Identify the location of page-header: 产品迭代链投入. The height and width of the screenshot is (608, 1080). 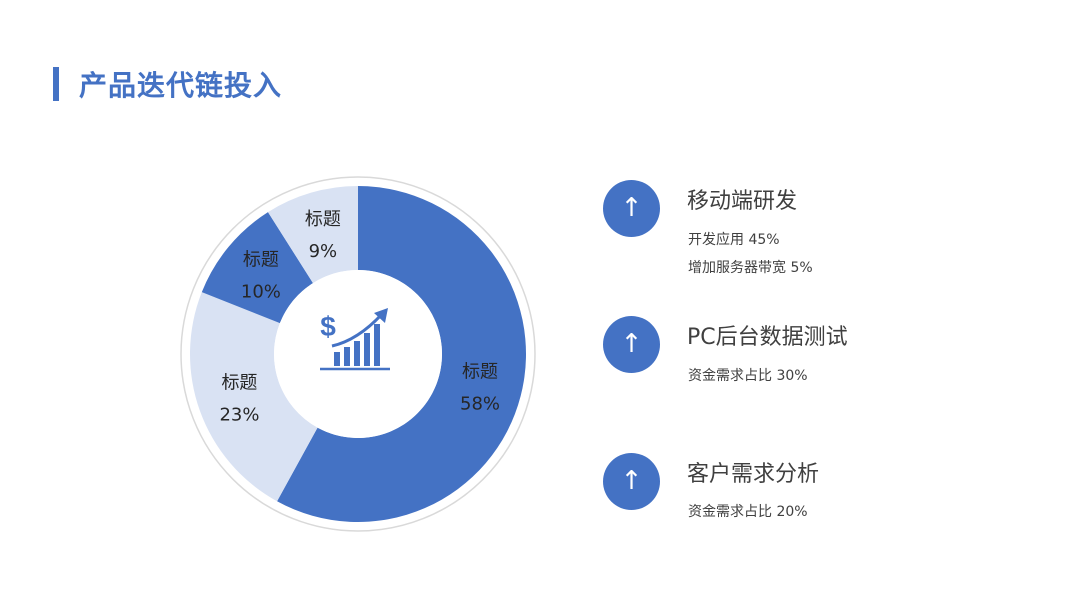
(167, 84).